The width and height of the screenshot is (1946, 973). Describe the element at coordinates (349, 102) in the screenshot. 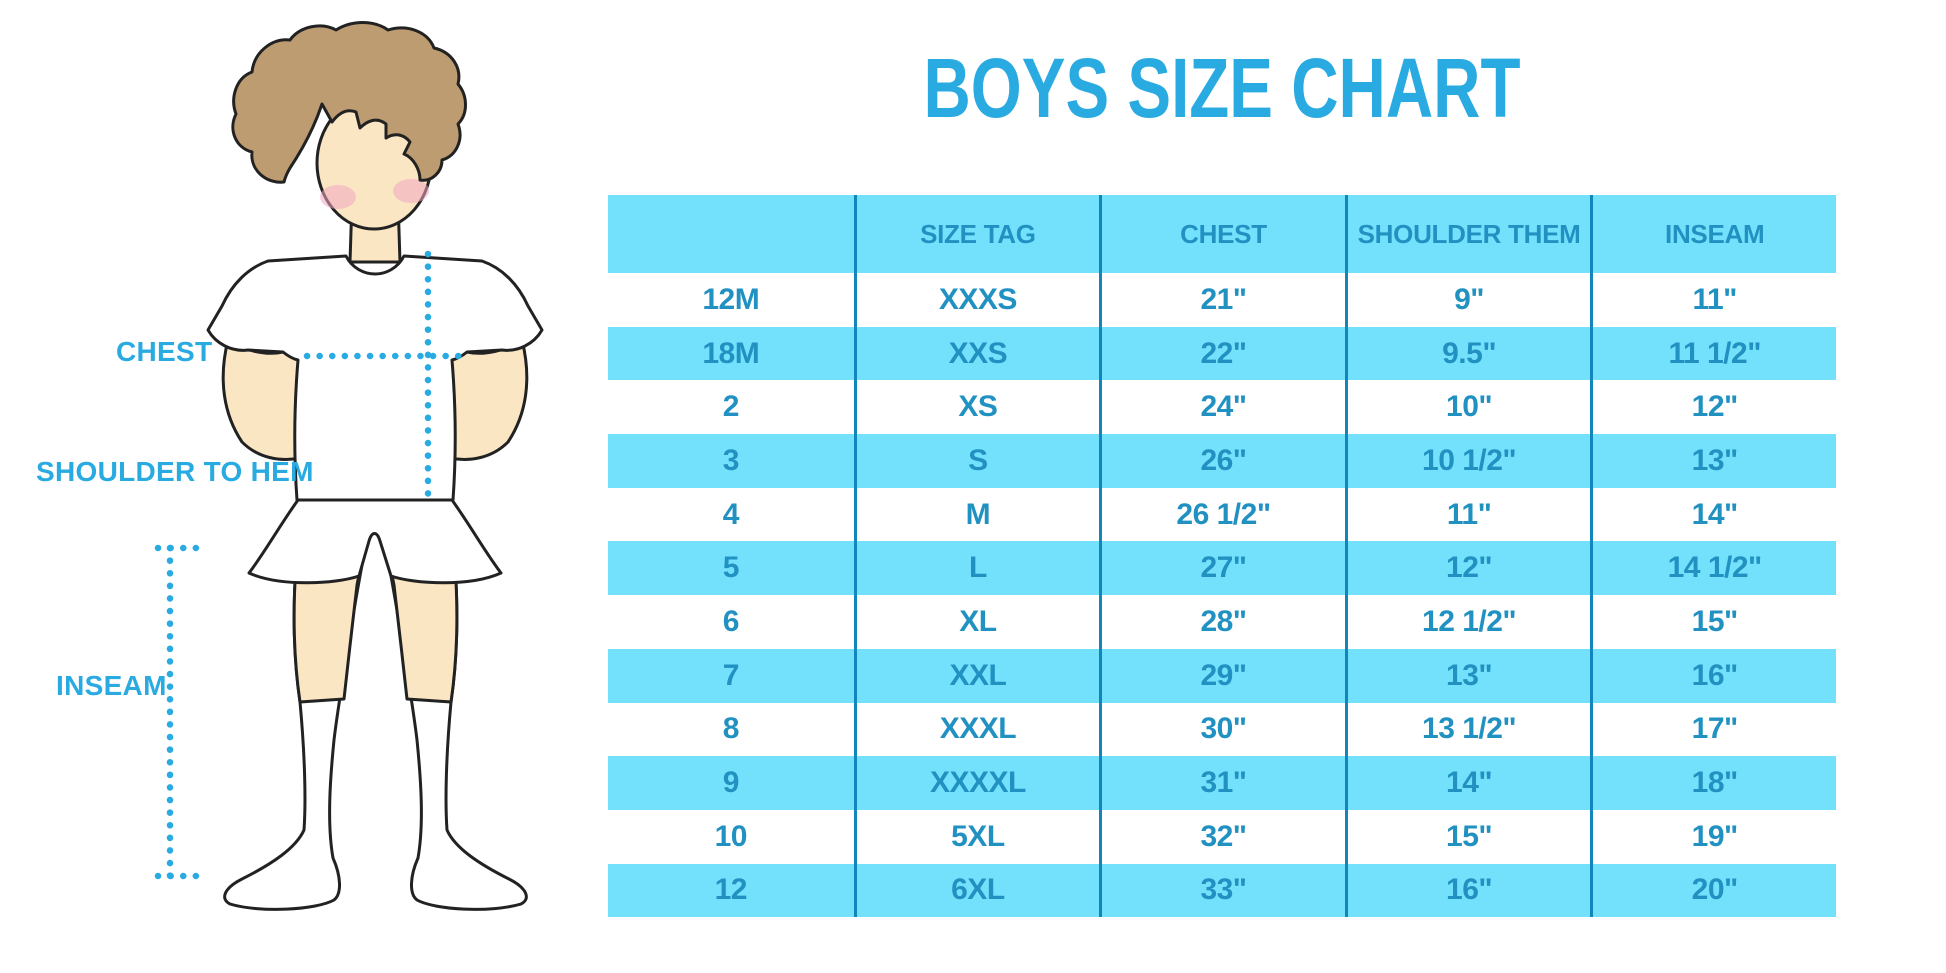

I see `hair-shape` at that location.